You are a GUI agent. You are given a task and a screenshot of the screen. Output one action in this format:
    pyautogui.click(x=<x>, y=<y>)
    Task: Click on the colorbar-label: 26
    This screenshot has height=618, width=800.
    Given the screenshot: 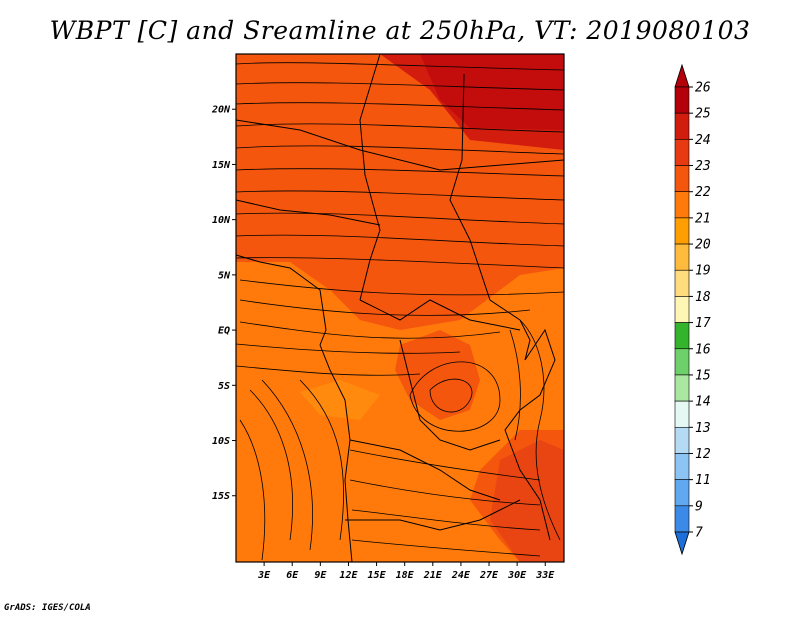 What is the action you would take?
    pyautogui.click(x=703, y=88)
    